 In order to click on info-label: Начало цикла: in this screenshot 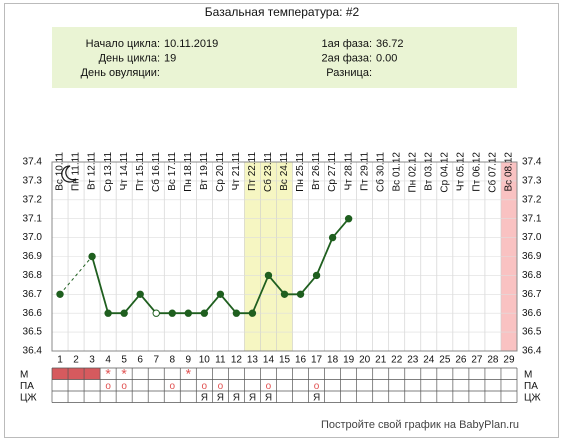, I will do `click(123, 44)`.